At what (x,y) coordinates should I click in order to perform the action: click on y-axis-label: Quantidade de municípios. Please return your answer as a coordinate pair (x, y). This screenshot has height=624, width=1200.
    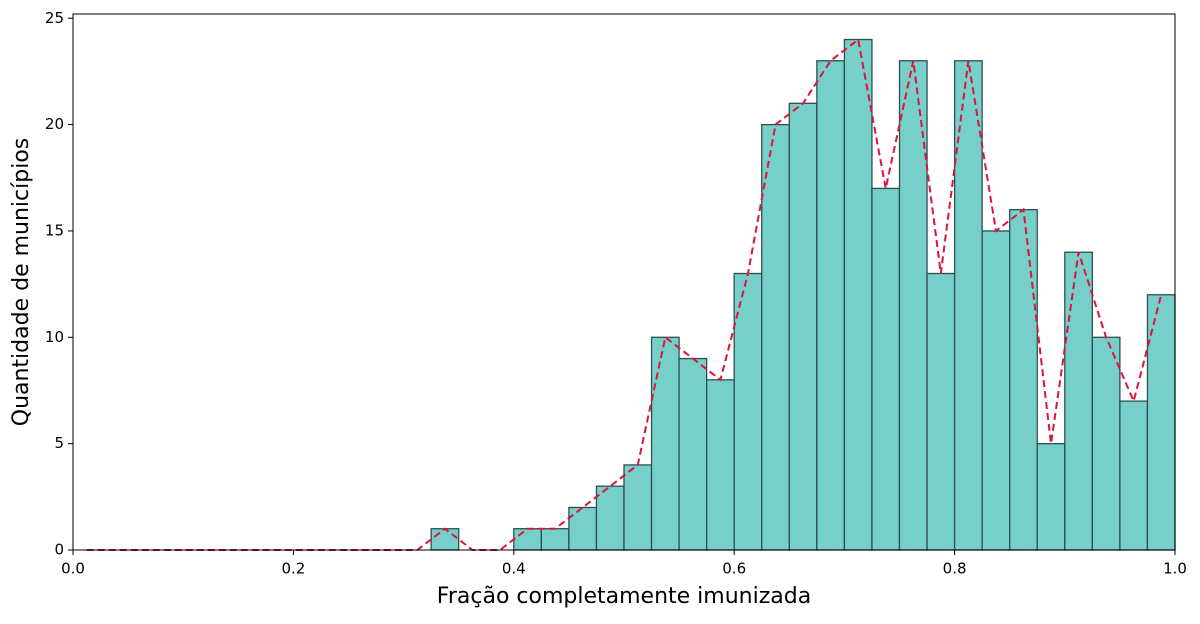
    Looking at the image, I should click on (21, 282).